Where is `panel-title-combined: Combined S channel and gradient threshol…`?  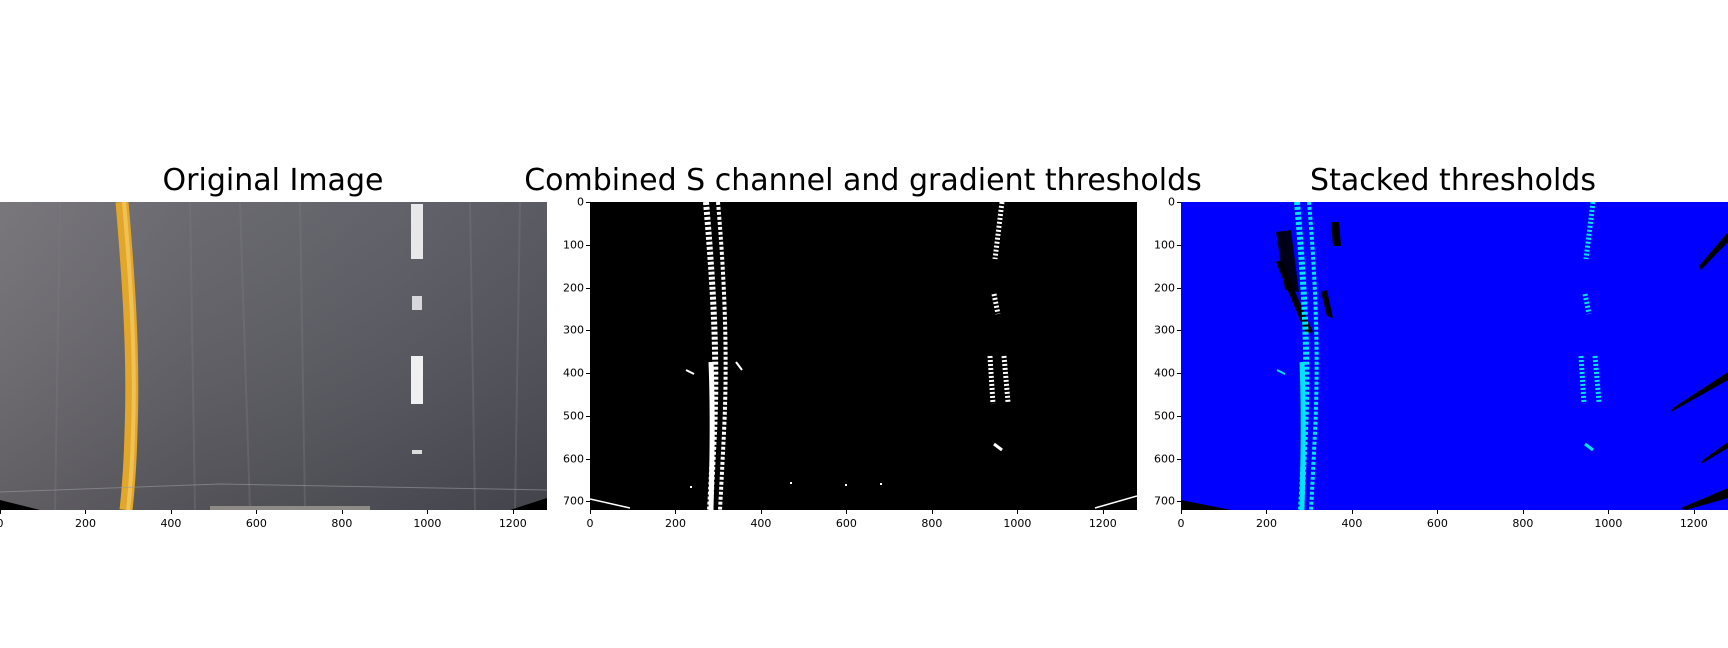
panel-title-combined: Combined S channel and gradient threshol… is located at coordinates (863, 180).